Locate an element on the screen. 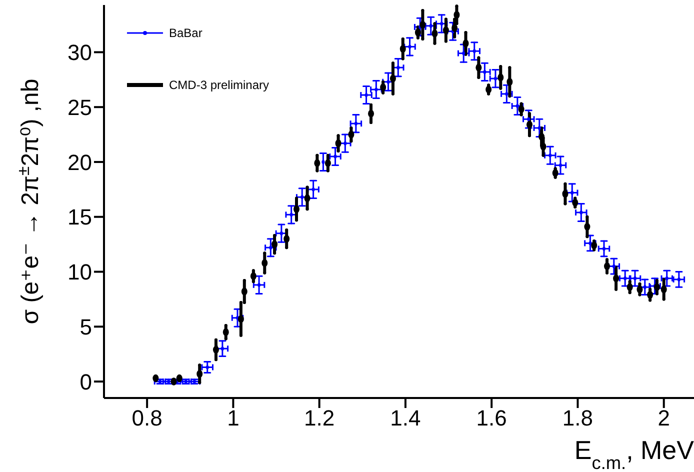  legend-label: CMD-3 preliminary is located at coordinates (219, 85).